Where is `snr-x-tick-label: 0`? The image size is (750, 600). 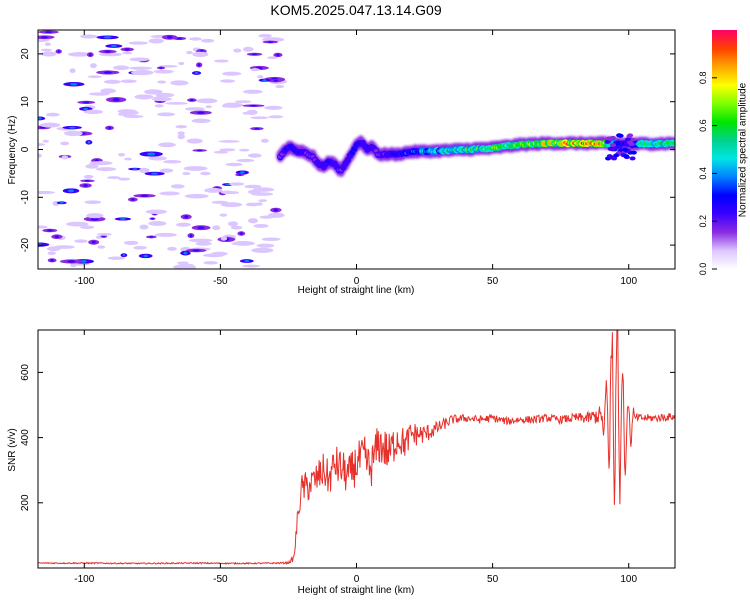
snr-x-tick-label: 0 is located at coordinates (357, 579).